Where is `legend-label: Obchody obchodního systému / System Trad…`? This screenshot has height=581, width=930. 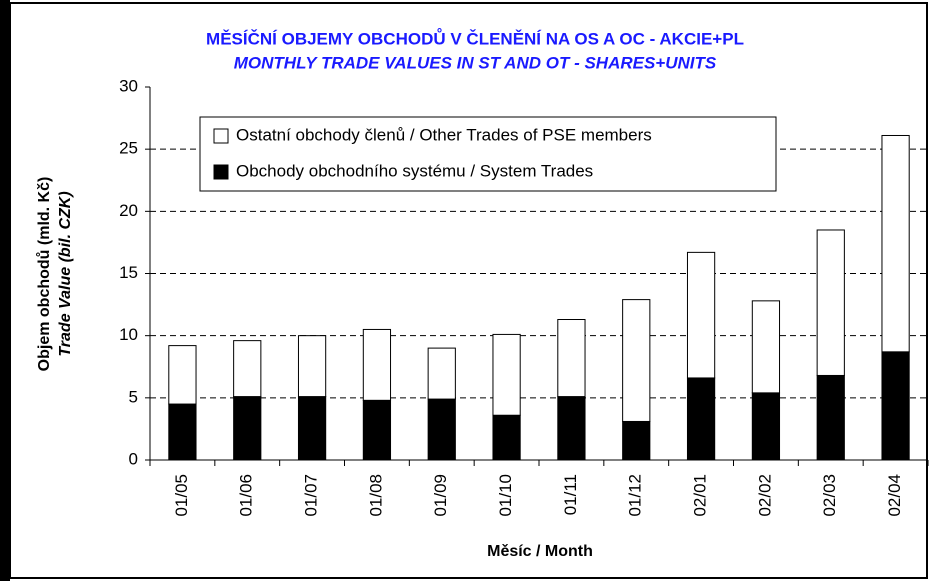
legend-label: Obchody obchodního systému / System Trad… is located at coordinates (414, 170).